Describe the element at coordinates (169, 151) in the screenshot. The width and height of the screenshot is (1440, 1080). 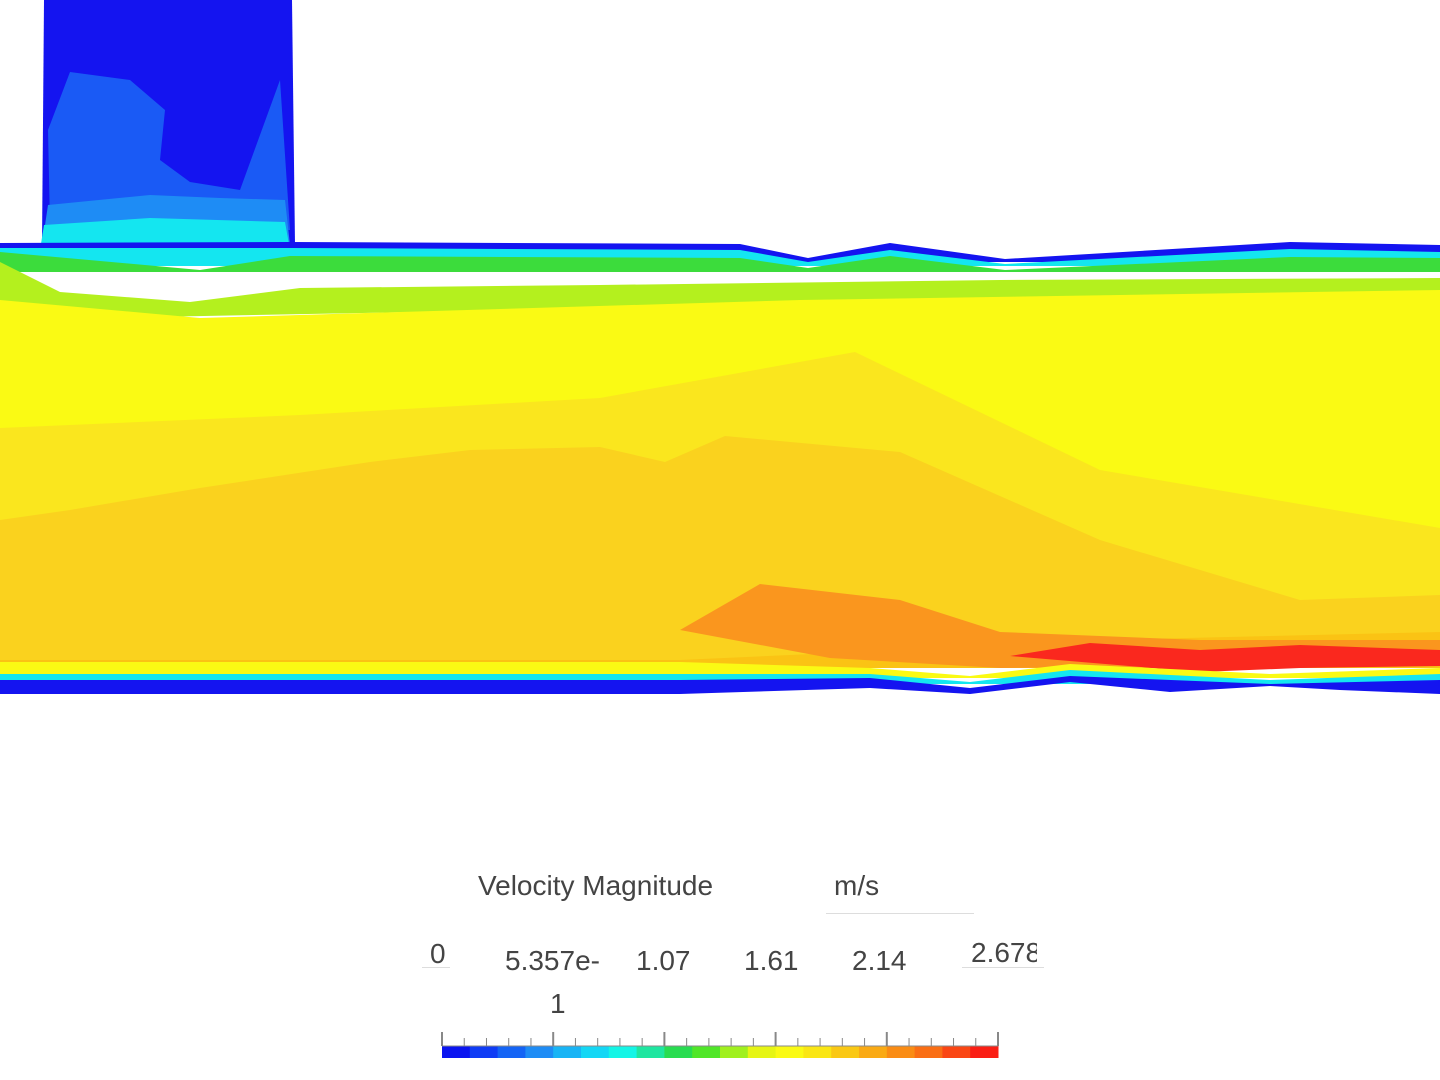
I see `inlet-pipe-core` at that location.